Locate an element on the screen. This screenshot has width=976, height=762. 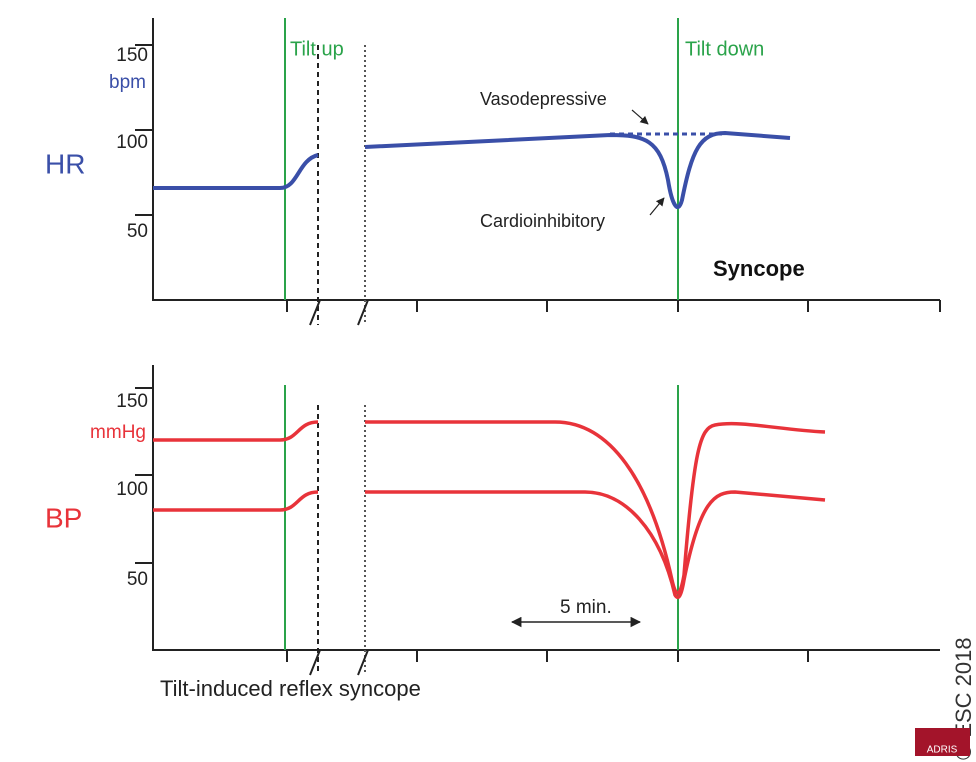
annotation: Vasodepressive is located at coordinates (543, 99).